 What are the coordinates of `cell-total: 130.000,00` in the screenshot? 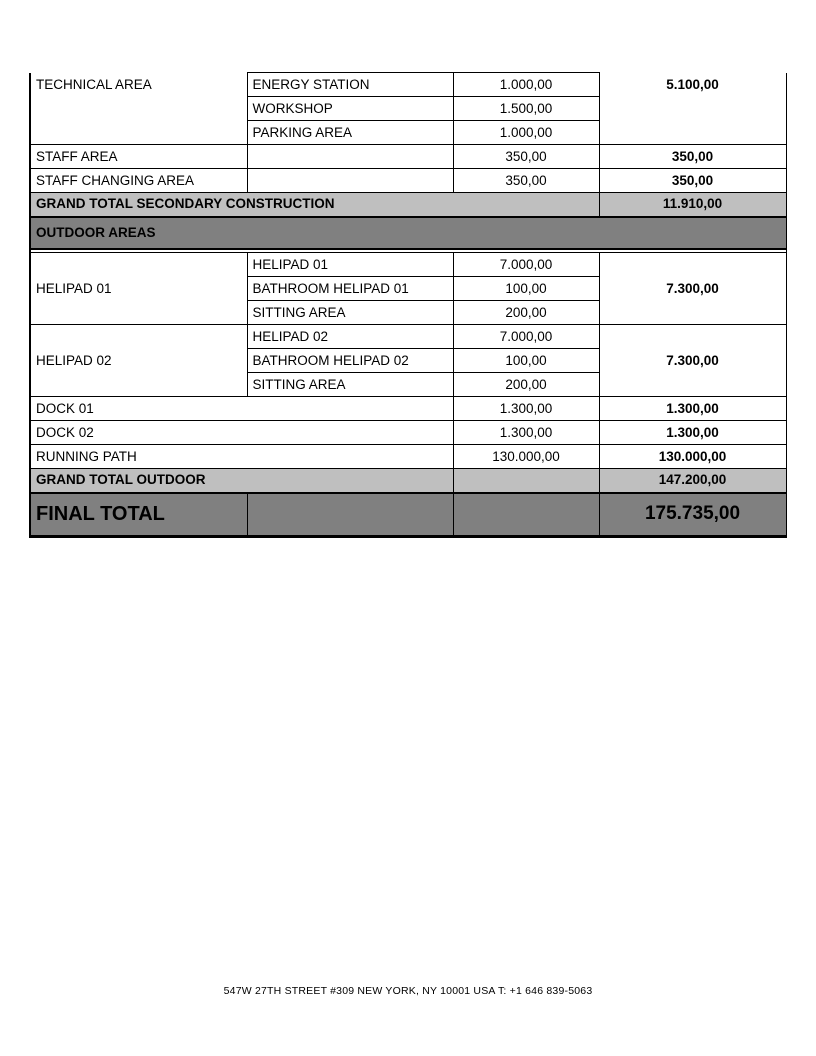 It's located at (692, 456).